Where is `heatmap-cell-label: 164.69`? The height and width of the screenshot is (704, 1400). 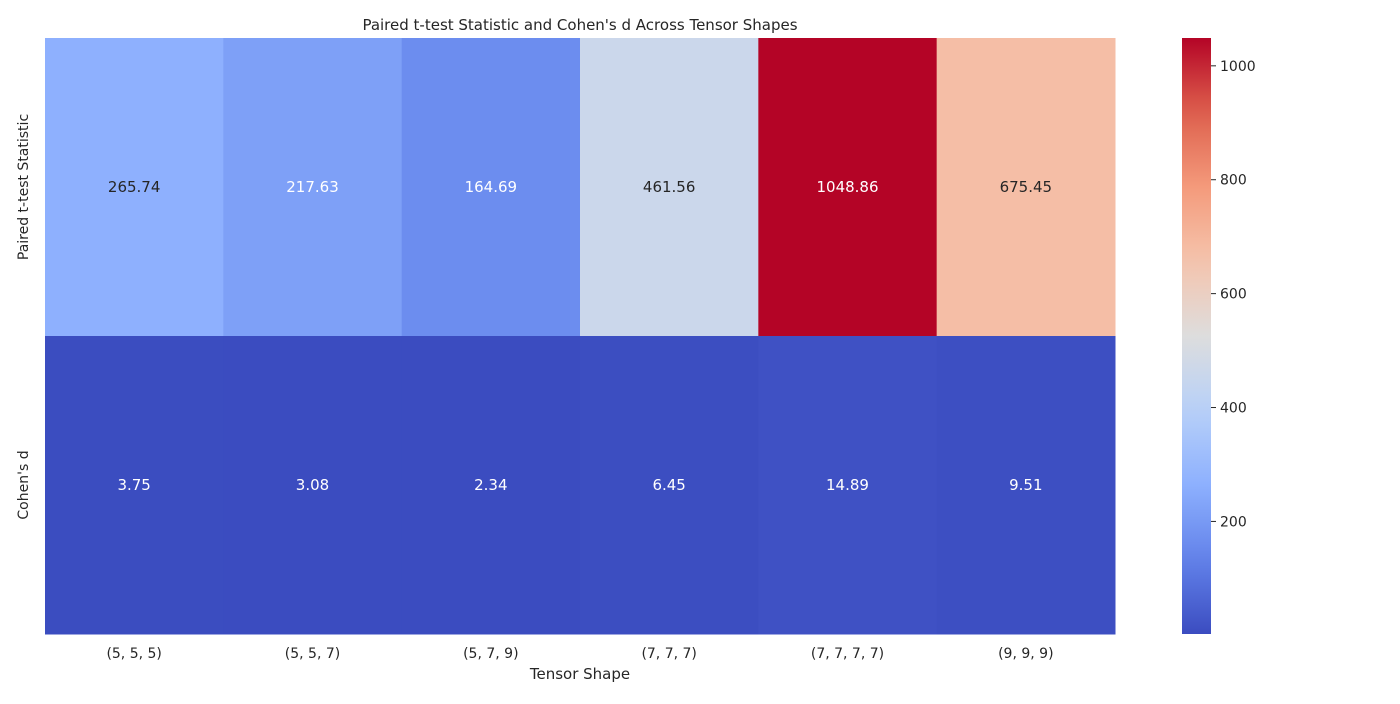 heatmap-cell-label: 164.69 is located at coordinates (491, 187).